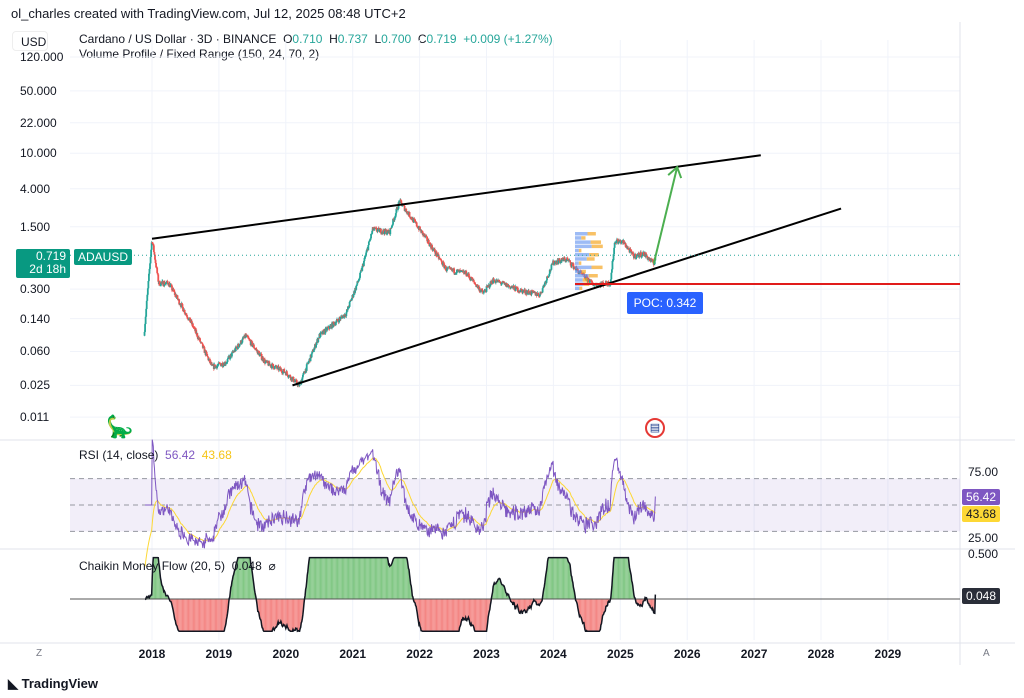  What do you see at coordinates (272, 566) in the screenshot?
I see `hidden-eye-icon: ⌀` at bounding box center [272, 566].